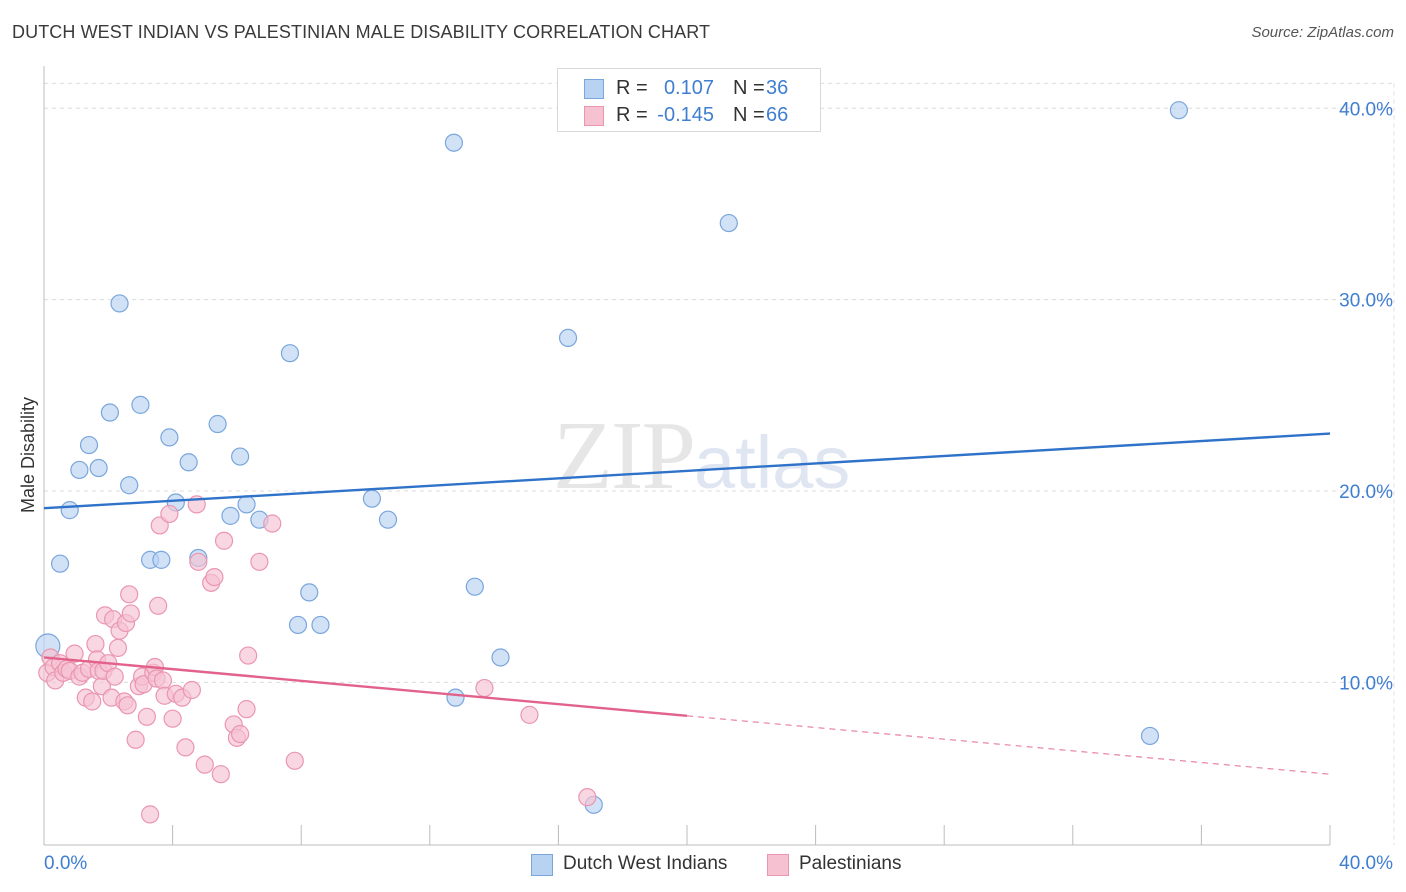  Describe the element at coordinates (777, 88) in the screenshot. I see `legend-n-value: 36` at that location.